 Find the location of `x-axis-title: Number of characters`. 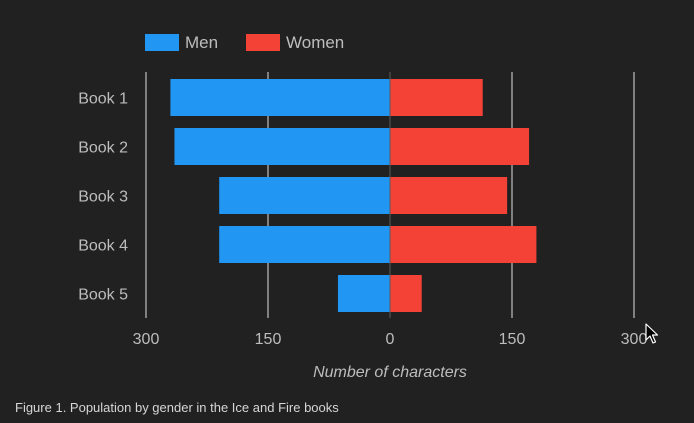

x-axis-title: Number of characters is located at coordinates (390, 372).